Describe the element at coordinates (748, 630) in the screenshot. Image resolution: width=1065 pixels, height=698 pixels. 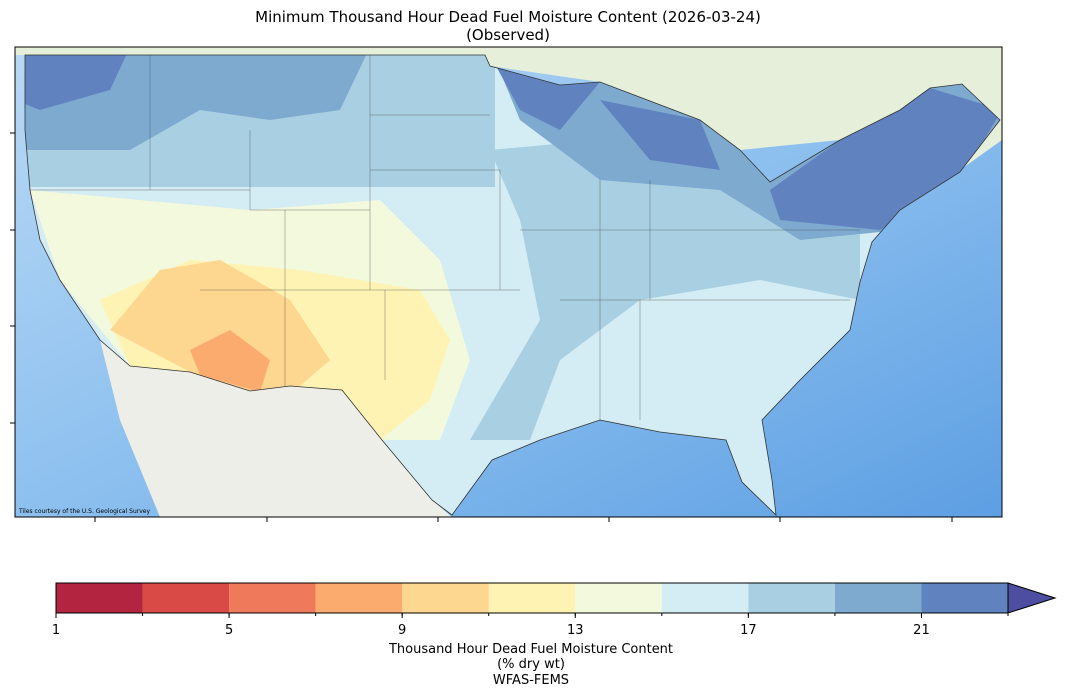
I see `colorbar-tick-label: 17` at that location.